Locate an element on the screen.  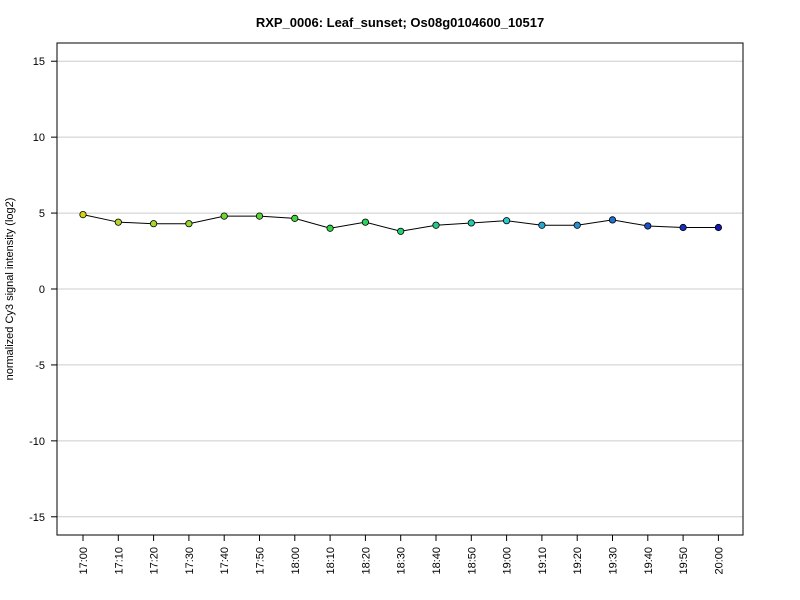
x-tick-label: 18:10 is located at coordinates (331, 561).